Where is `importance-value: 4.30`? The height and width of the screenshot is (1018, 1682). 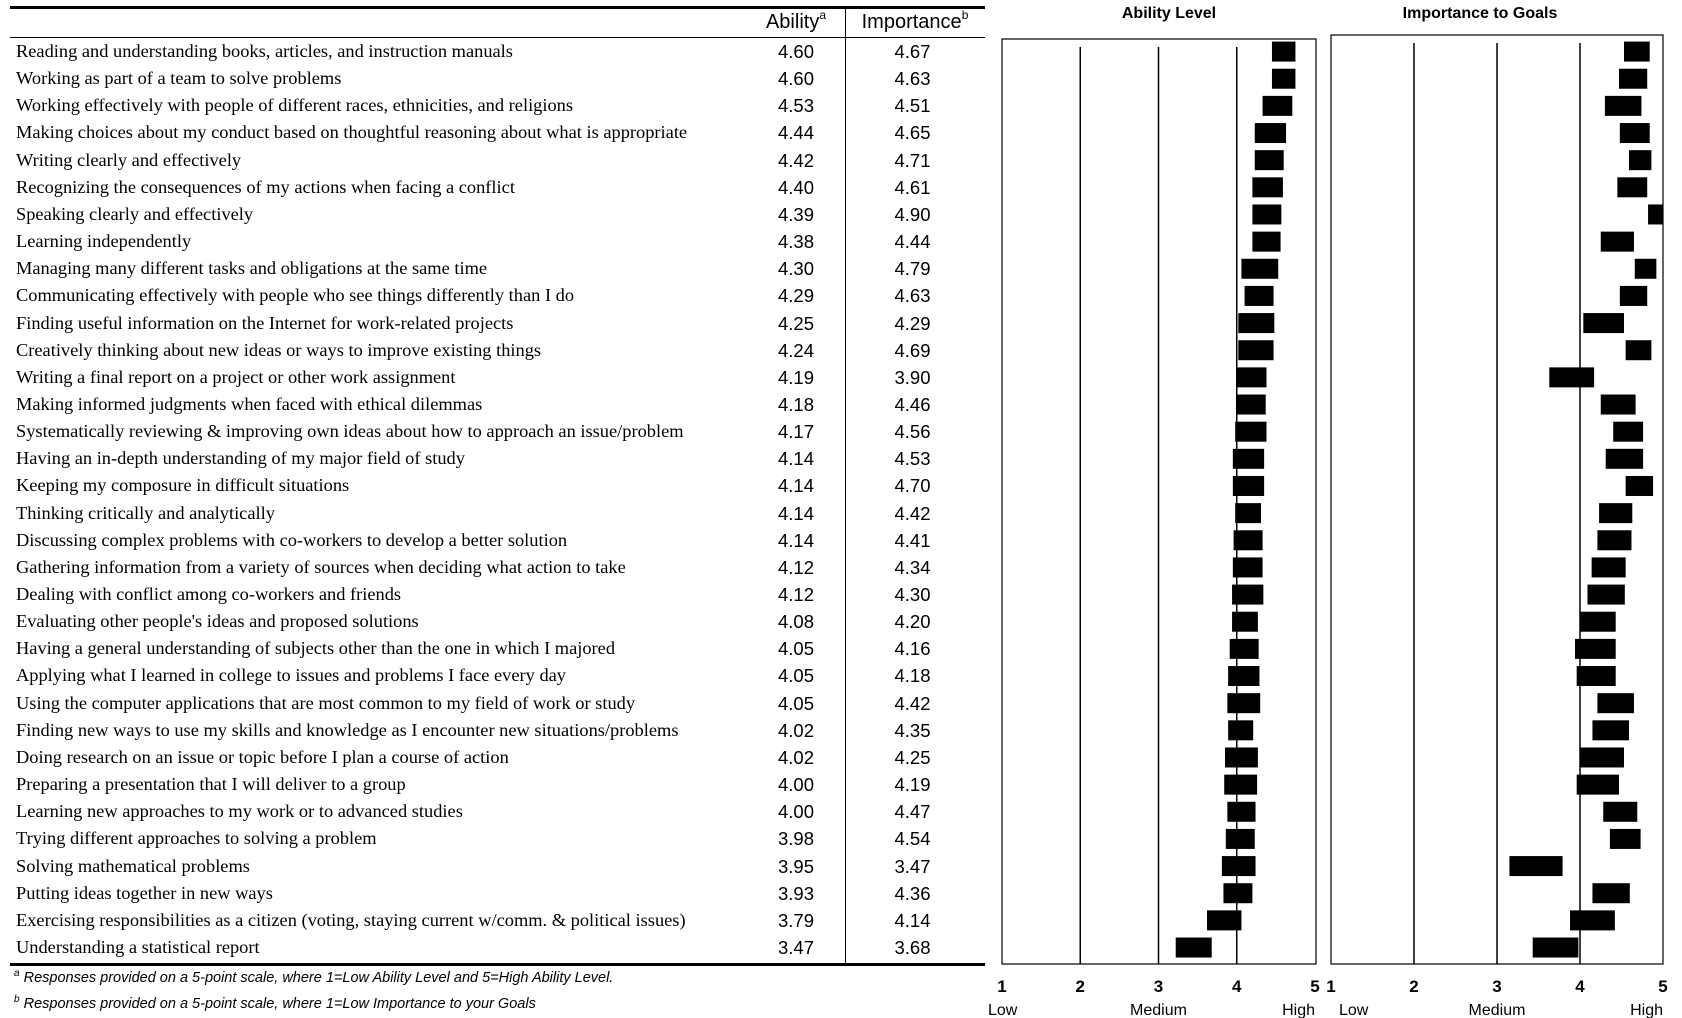 importance-value: 4.30 is located at coordinates (912, 594).